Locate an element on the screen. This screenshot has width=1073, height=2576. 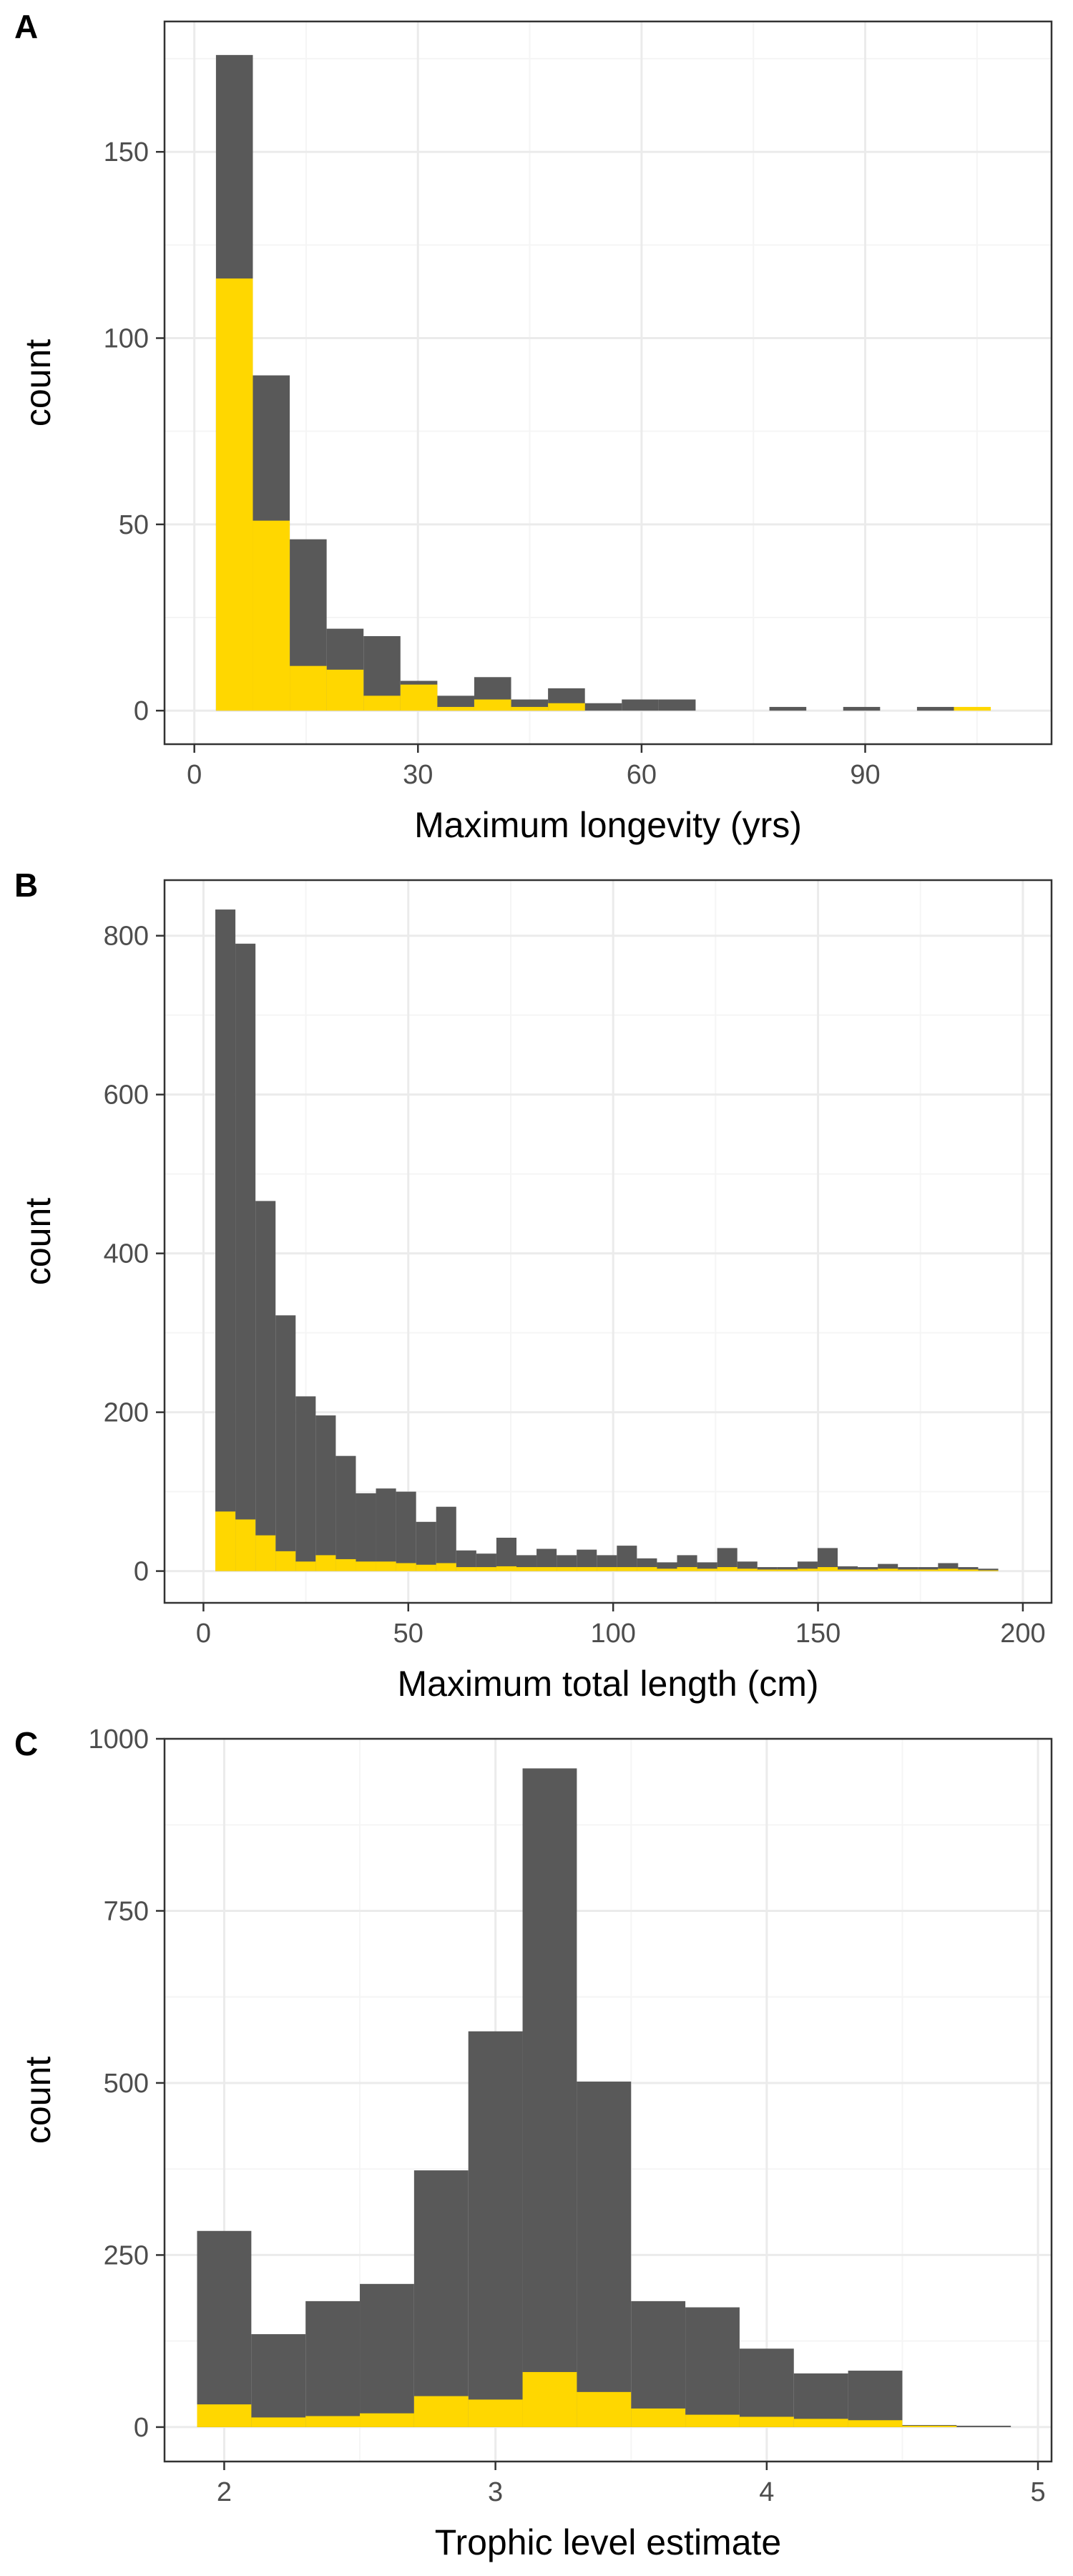
x-tick-label: 60 is located at coordinates (642, 775).